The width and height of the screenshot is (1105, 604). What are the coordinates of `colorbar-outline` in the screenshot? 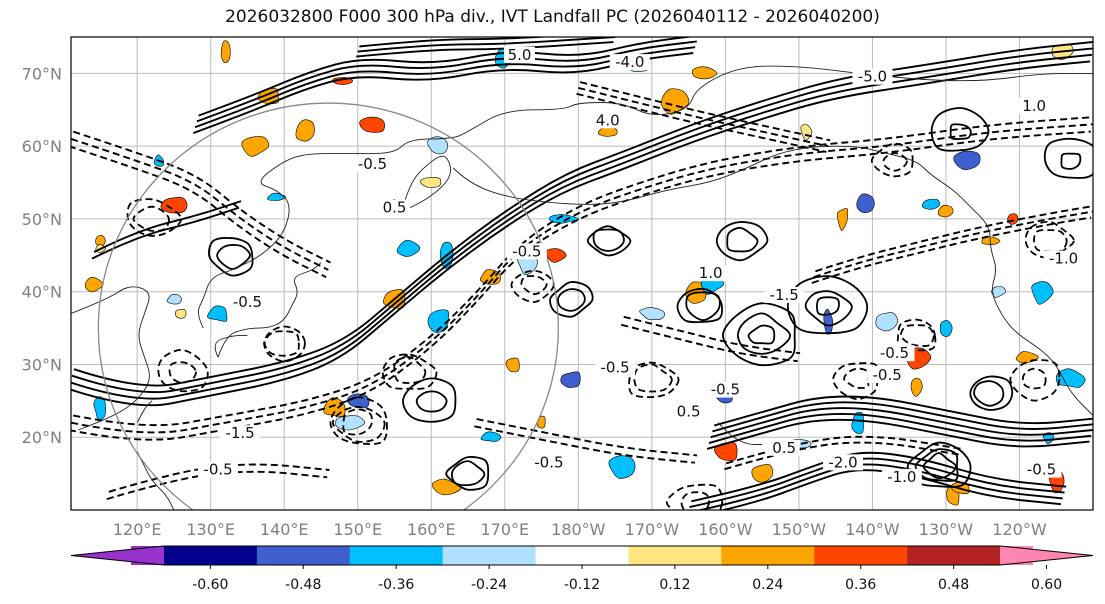 It's located at (582, 555).